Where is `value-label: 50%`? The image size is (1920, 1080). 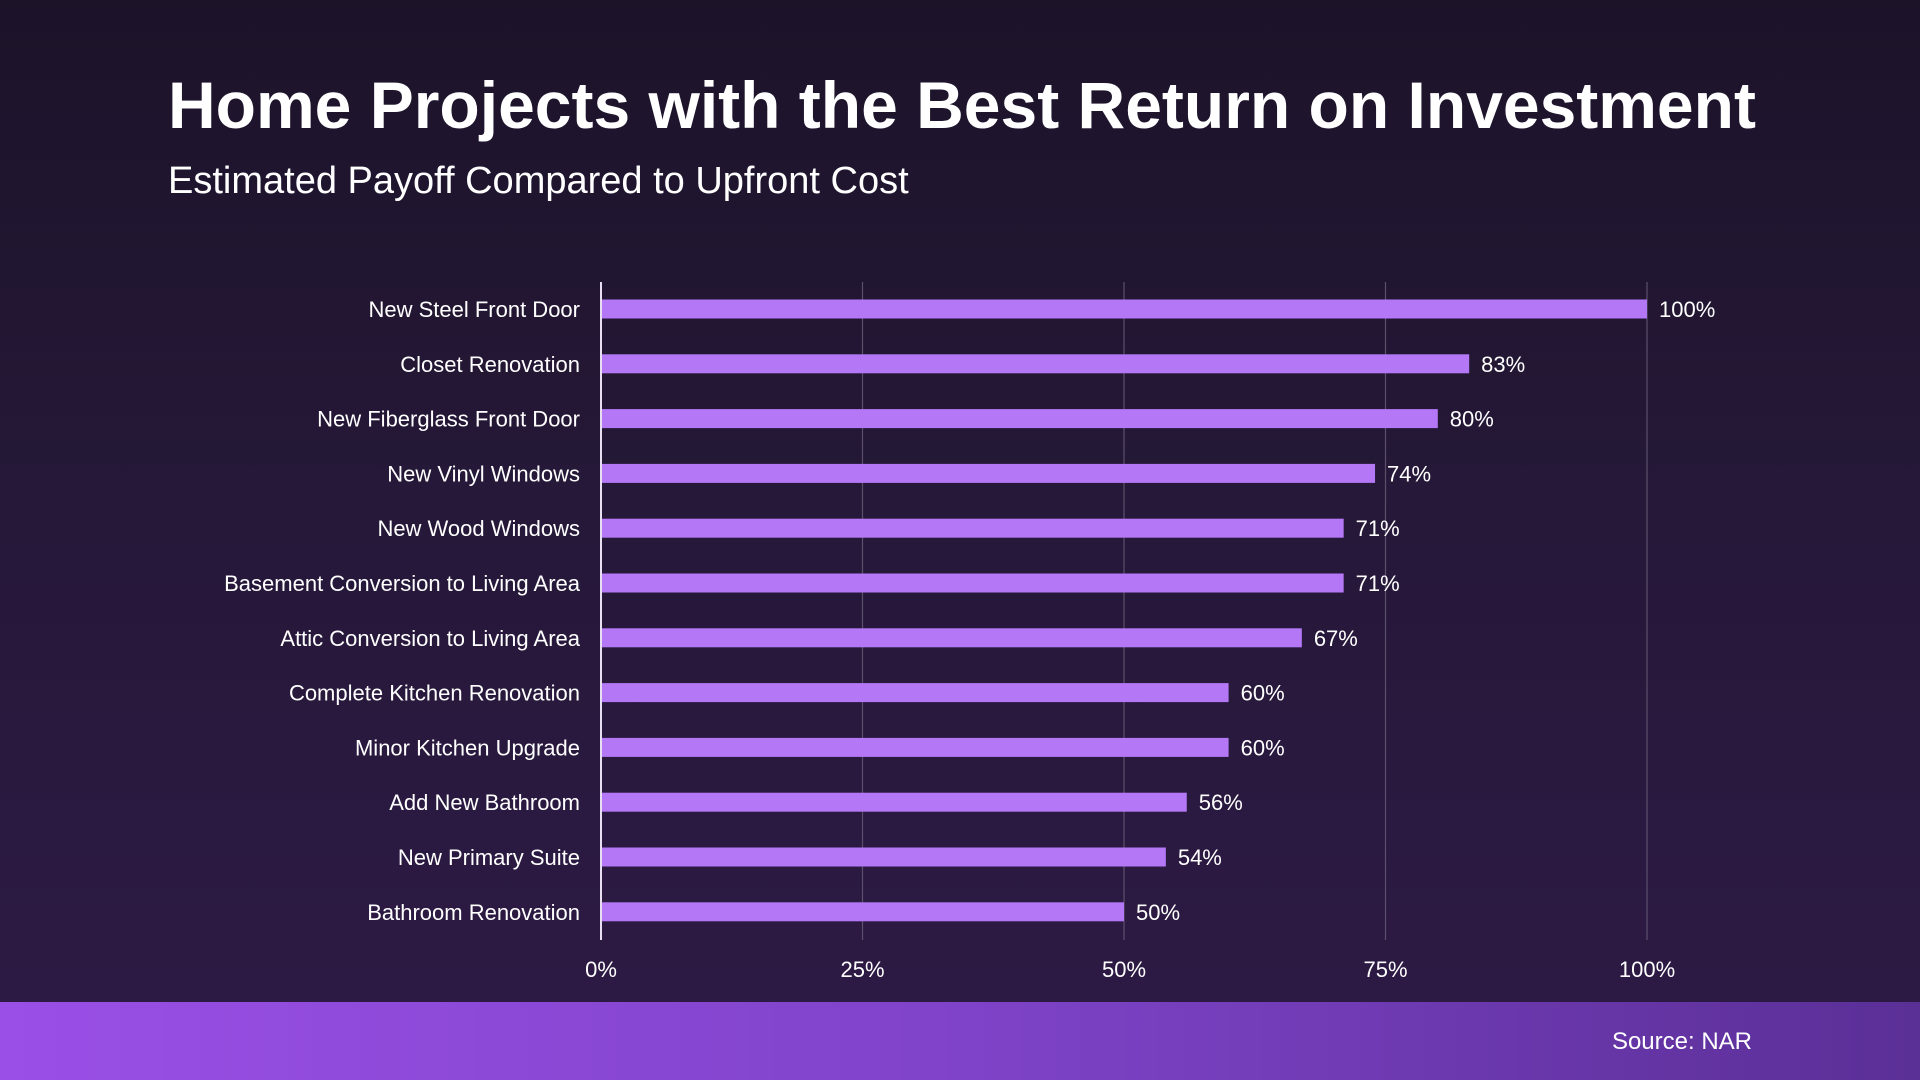 value-label: 50% is located at coordinates (1158, 912).